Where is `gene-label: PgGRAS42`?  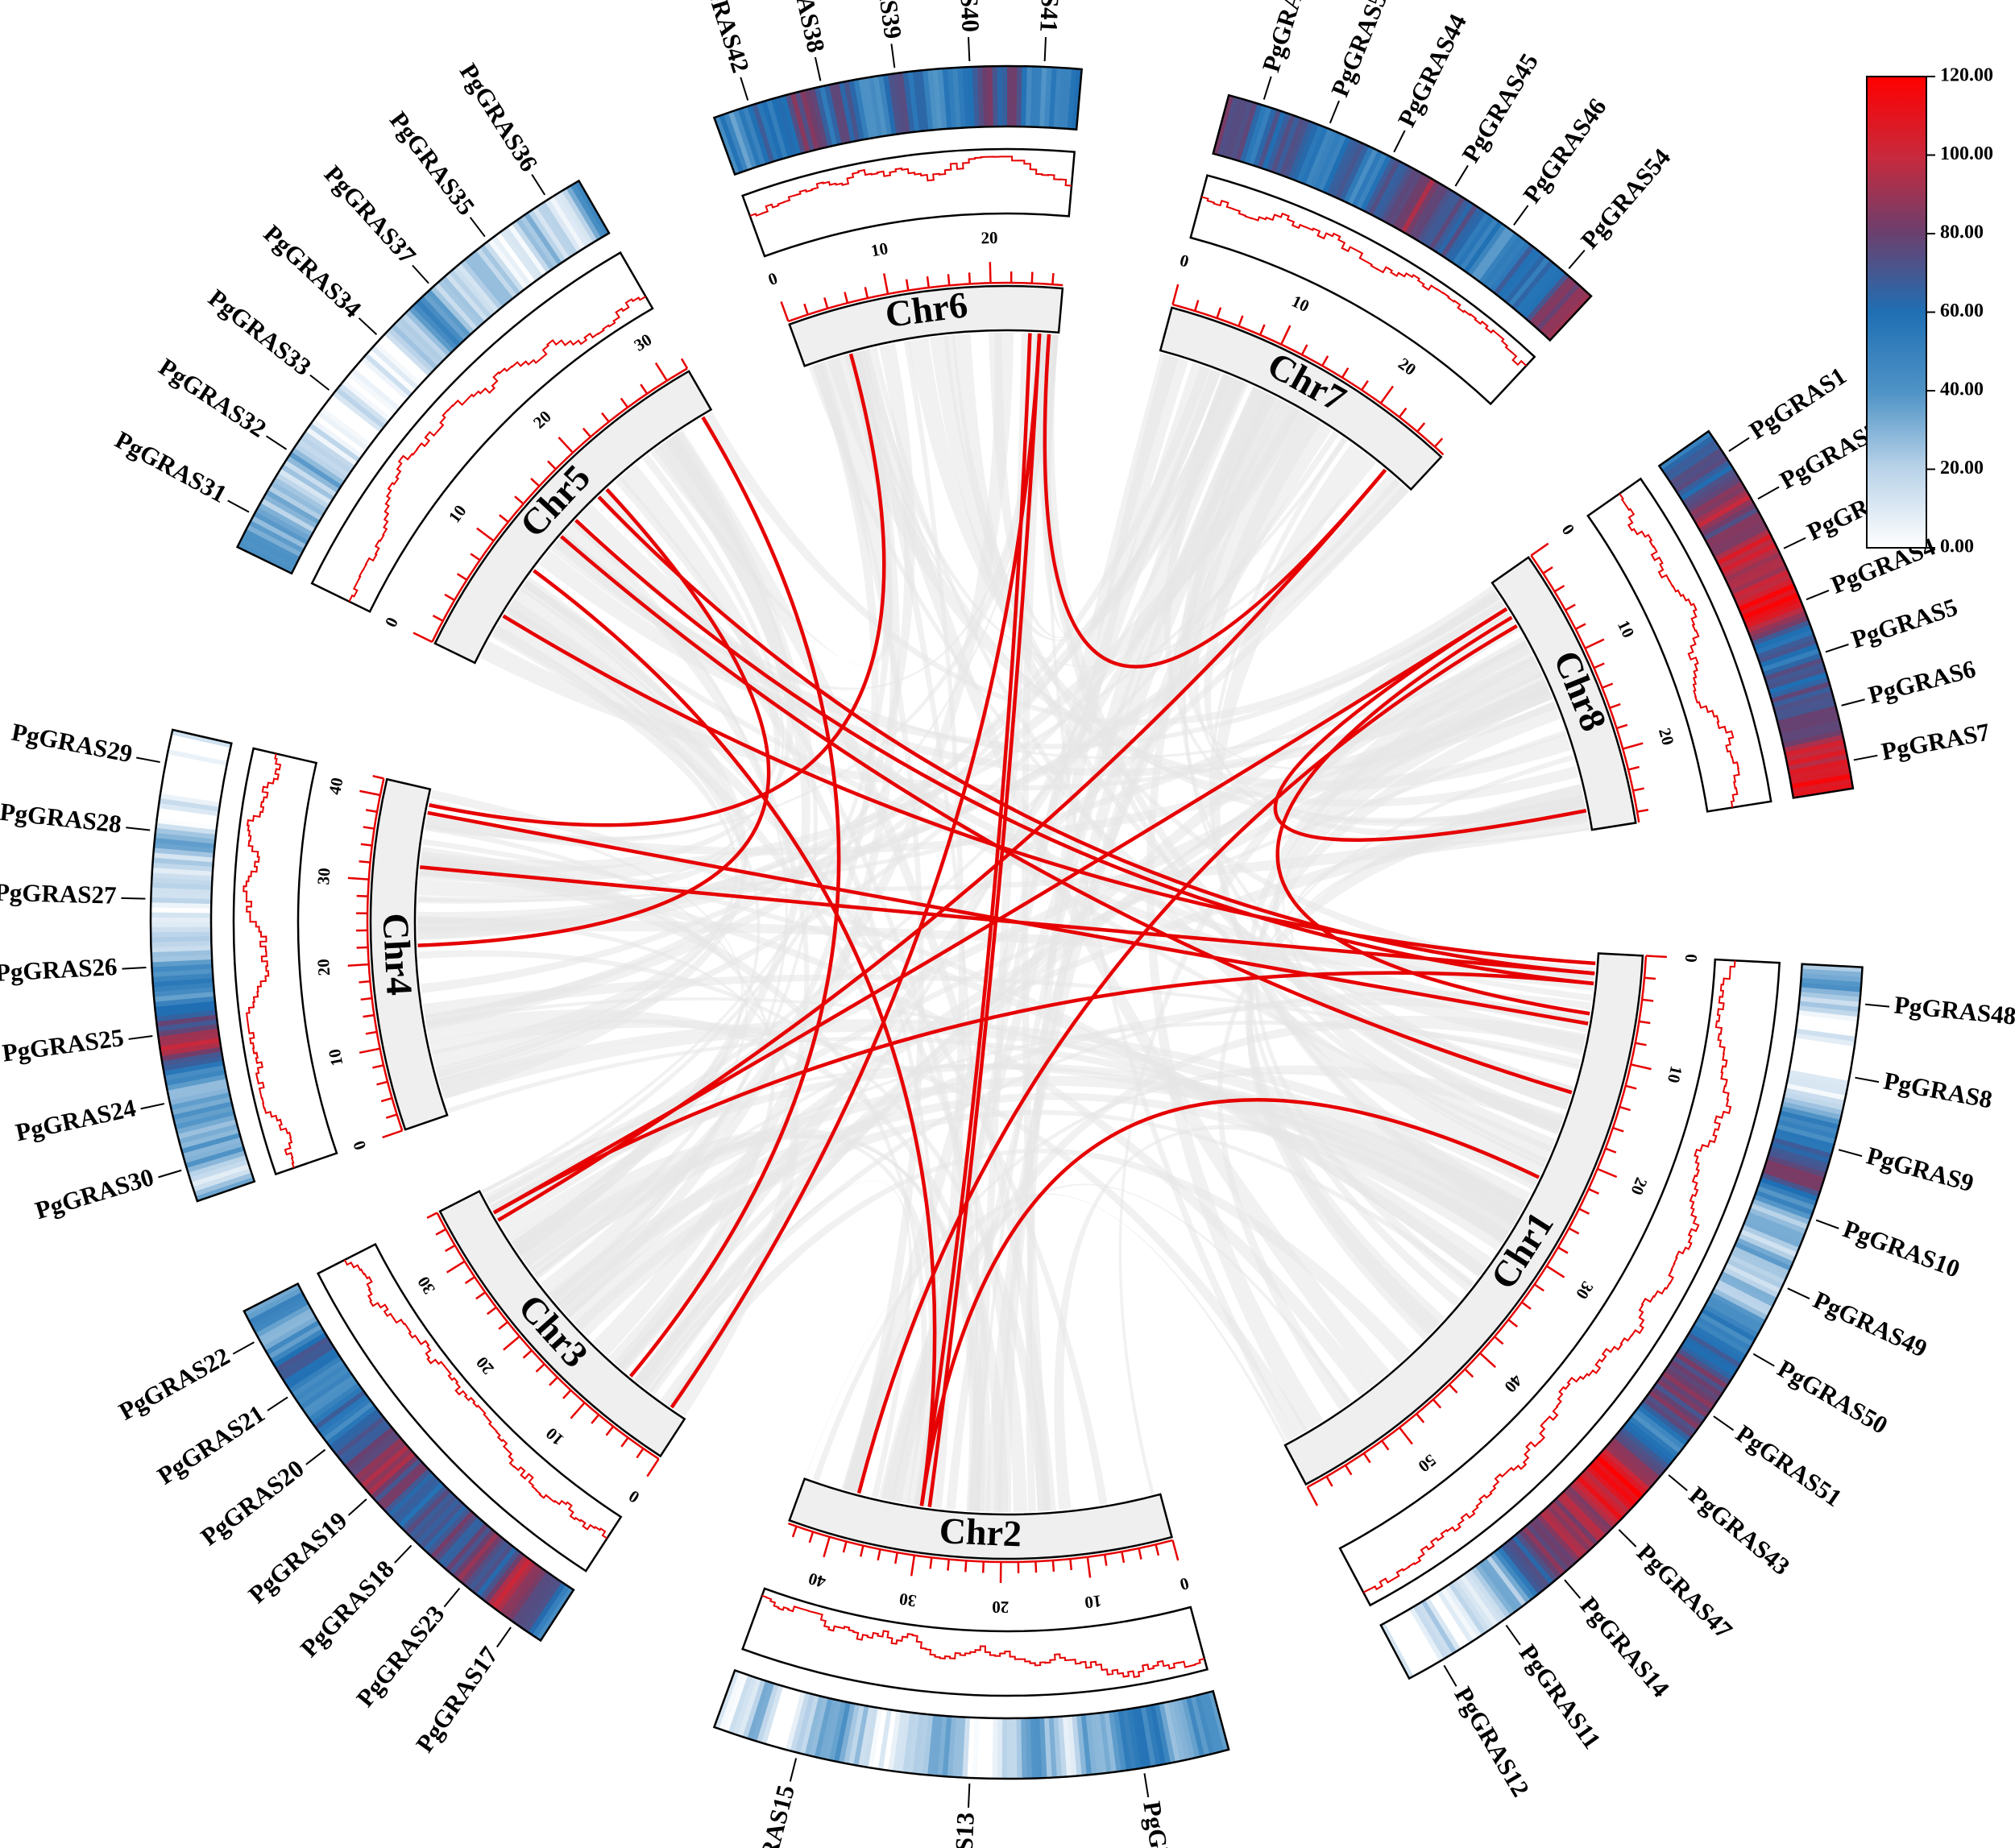
gene-label: PgGRAS42 is located at coordinates (723, 38).